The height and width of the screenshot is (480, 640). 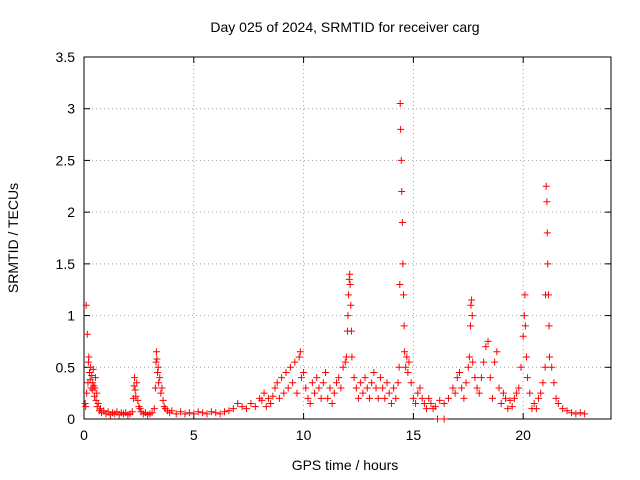 I want to click on y-tick-label: 2.5, so click(x=66, y=160).